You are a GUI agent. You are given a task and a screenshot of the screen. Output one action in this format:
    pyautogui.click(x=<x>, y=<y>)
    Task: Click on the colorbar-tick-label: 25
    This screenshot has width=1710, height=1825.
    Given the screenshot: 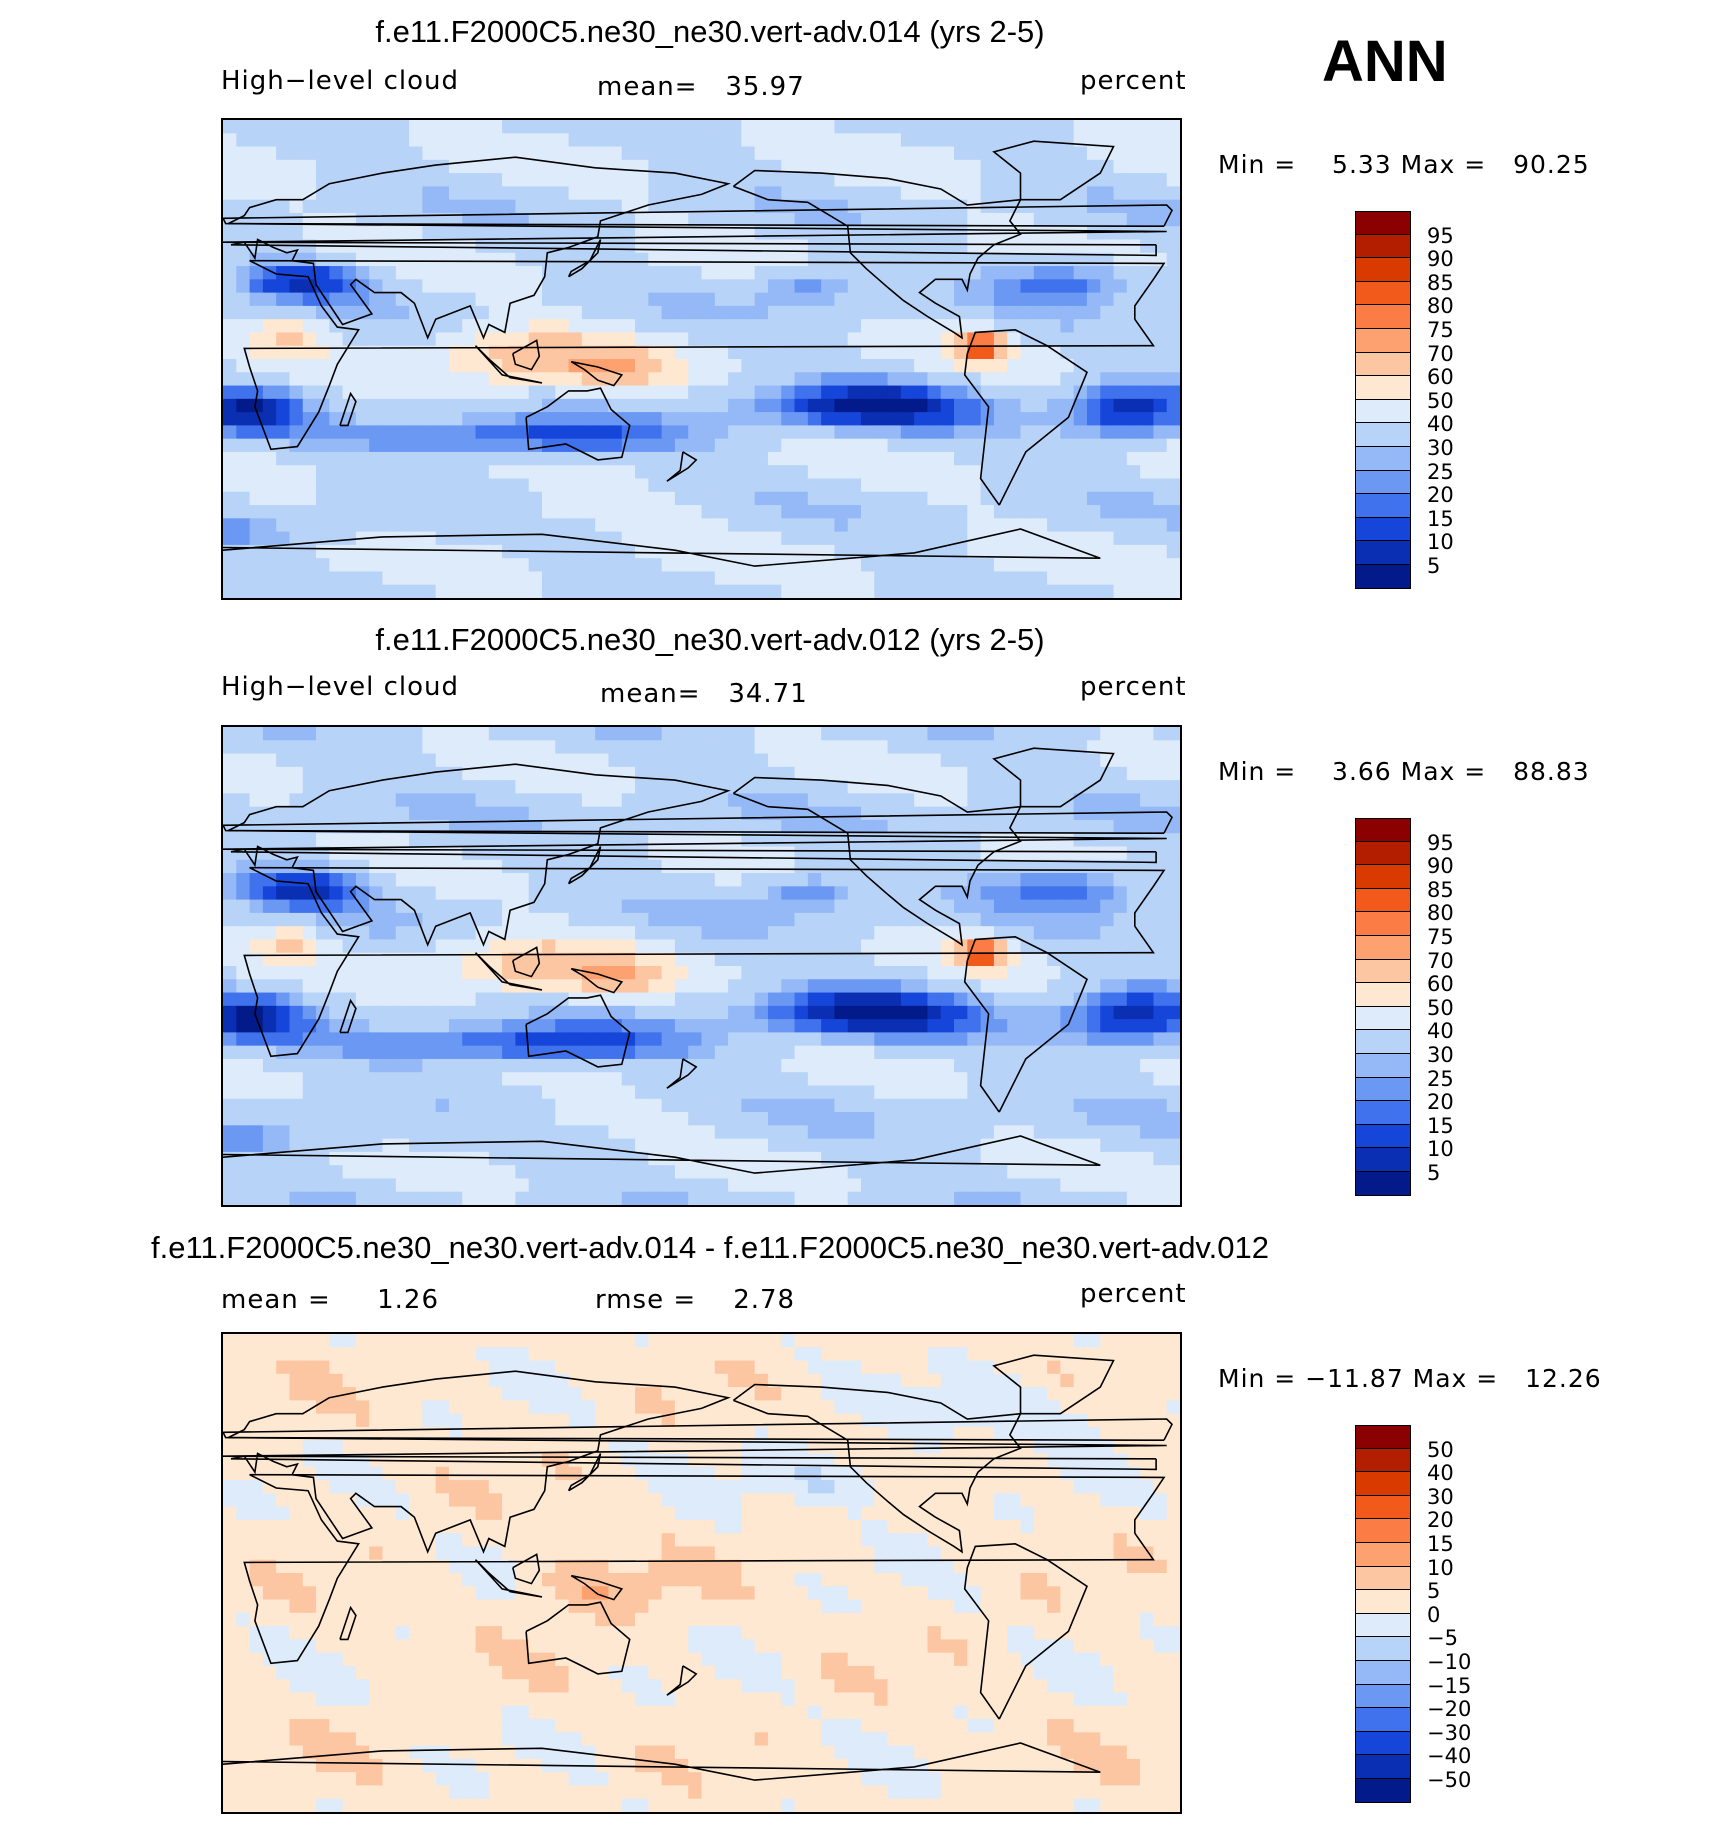 What is the action you would take?
    pyautogui.click(x=1440, y=471)
    